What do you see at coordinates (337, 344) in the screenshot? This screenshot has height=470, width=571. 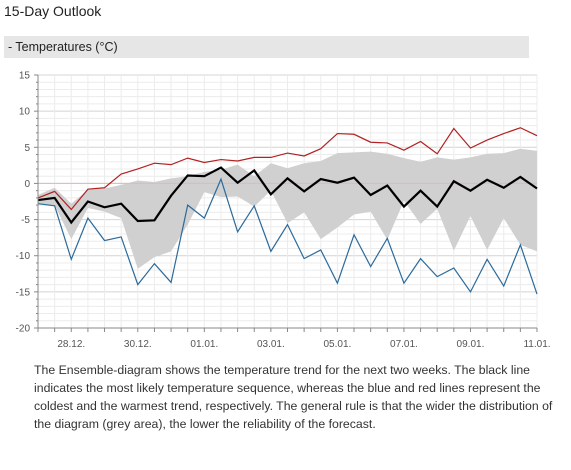 I see `x-tick-label: 05.01.` at bounding box center [337, 344].